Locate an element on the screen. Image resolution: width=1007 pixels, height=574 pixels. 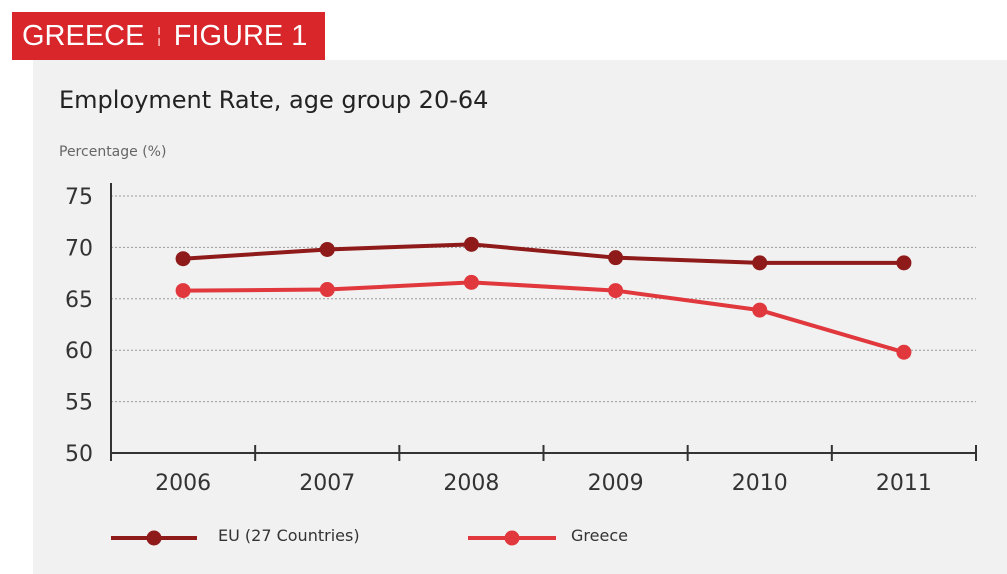
x-tick-label: 2009 is located at coordinates (616, 483).